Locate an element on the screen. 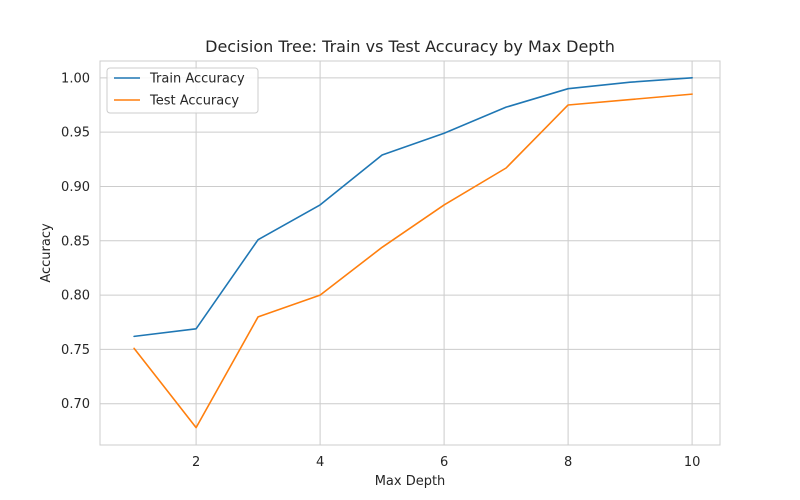  x-tick-label: 8 is located at coordinates (568, 462).